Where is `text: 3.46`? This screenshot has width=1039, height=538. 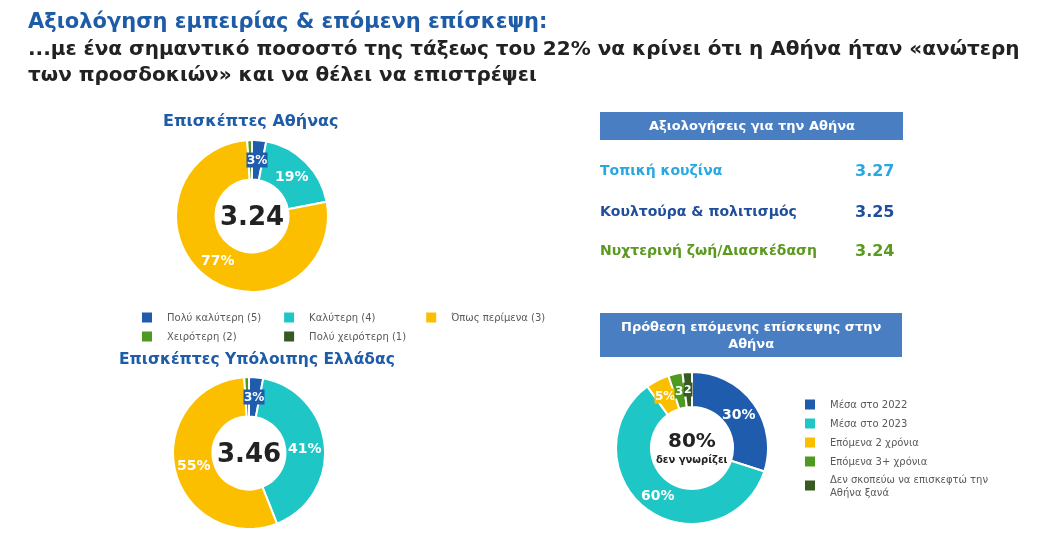 text: 3.46 is located at coordinates (249, 453).